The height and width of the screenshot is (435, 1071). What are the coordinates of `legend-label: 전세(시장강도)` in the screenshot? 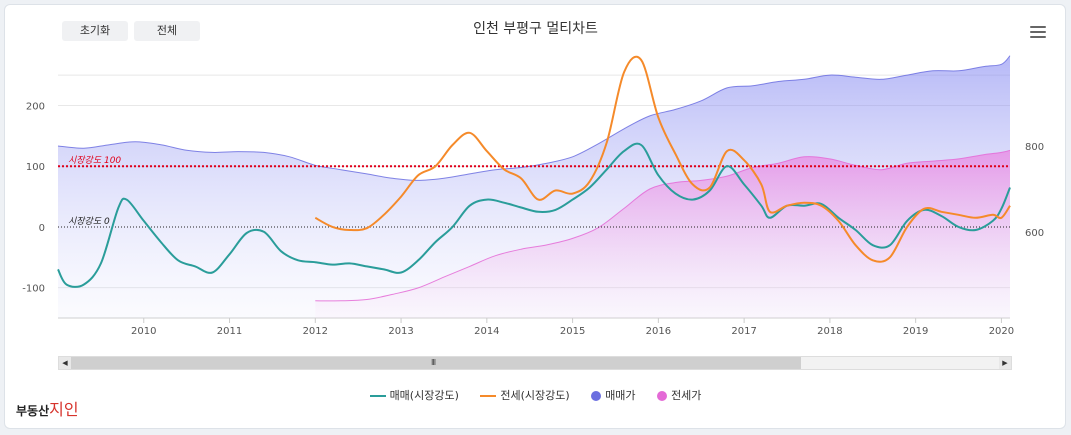 It's located at (535, 395).